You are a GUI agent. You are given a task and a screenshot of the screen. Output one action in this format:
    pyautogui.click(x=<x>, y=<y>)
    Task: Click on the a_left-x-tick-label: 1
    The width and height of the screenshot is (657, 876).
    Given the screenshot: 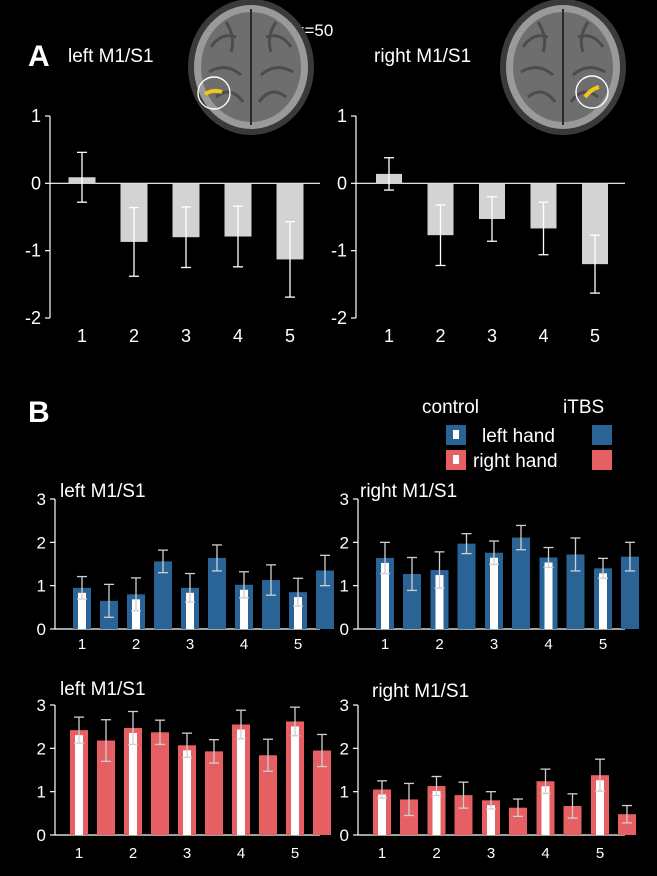 What is the action you would take?
    pyautogui.click(x=82, y=336)
    